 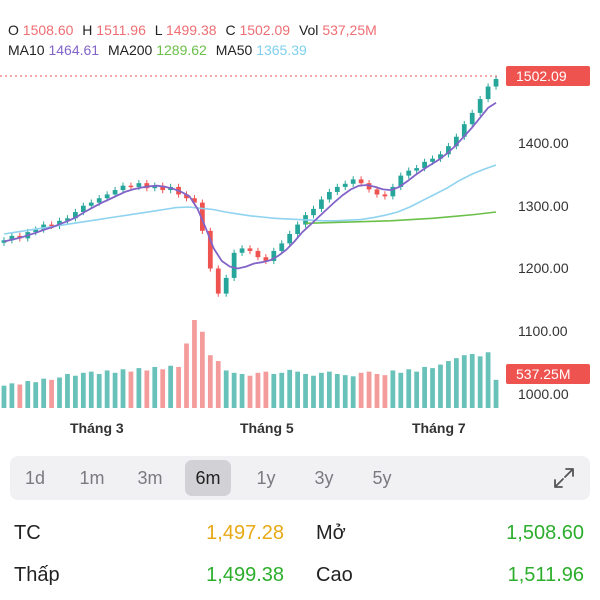 What do you see at coordinates (382, 478) in the screenshot?
I see `range-tab-5y: 5y` at bounding box center [382, 478].